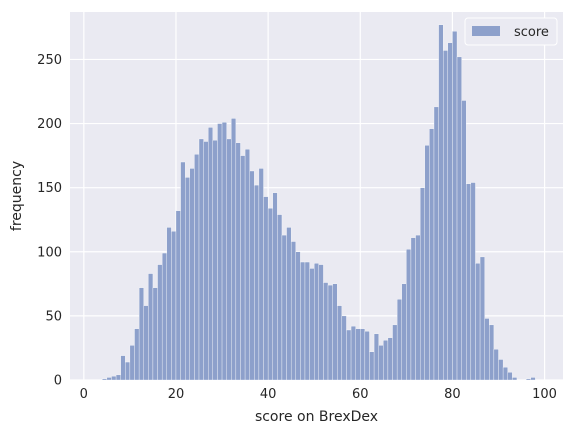 This screenshot has width=575, height=437. Describe the element at coordinates (318, 394) in the screenshot. I see `x-axis-ticks: 0 20 40 60 80 100` at that location.